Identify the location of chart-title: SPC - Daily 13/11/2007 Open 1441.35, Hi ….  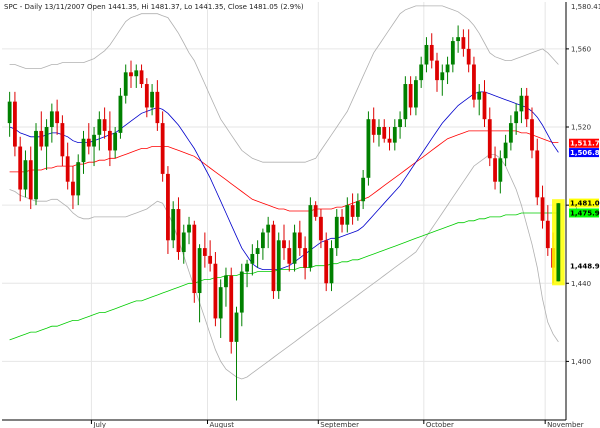
(154, 7).